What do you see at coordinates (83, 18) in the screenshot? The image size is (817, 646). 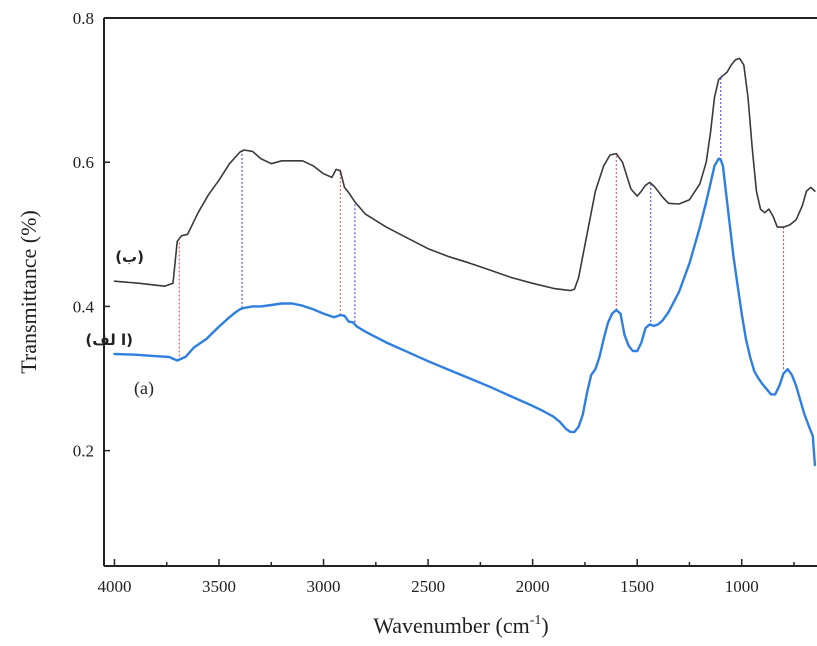 I see `y-tick-label: 0.8` at bounding box center [83, 18].